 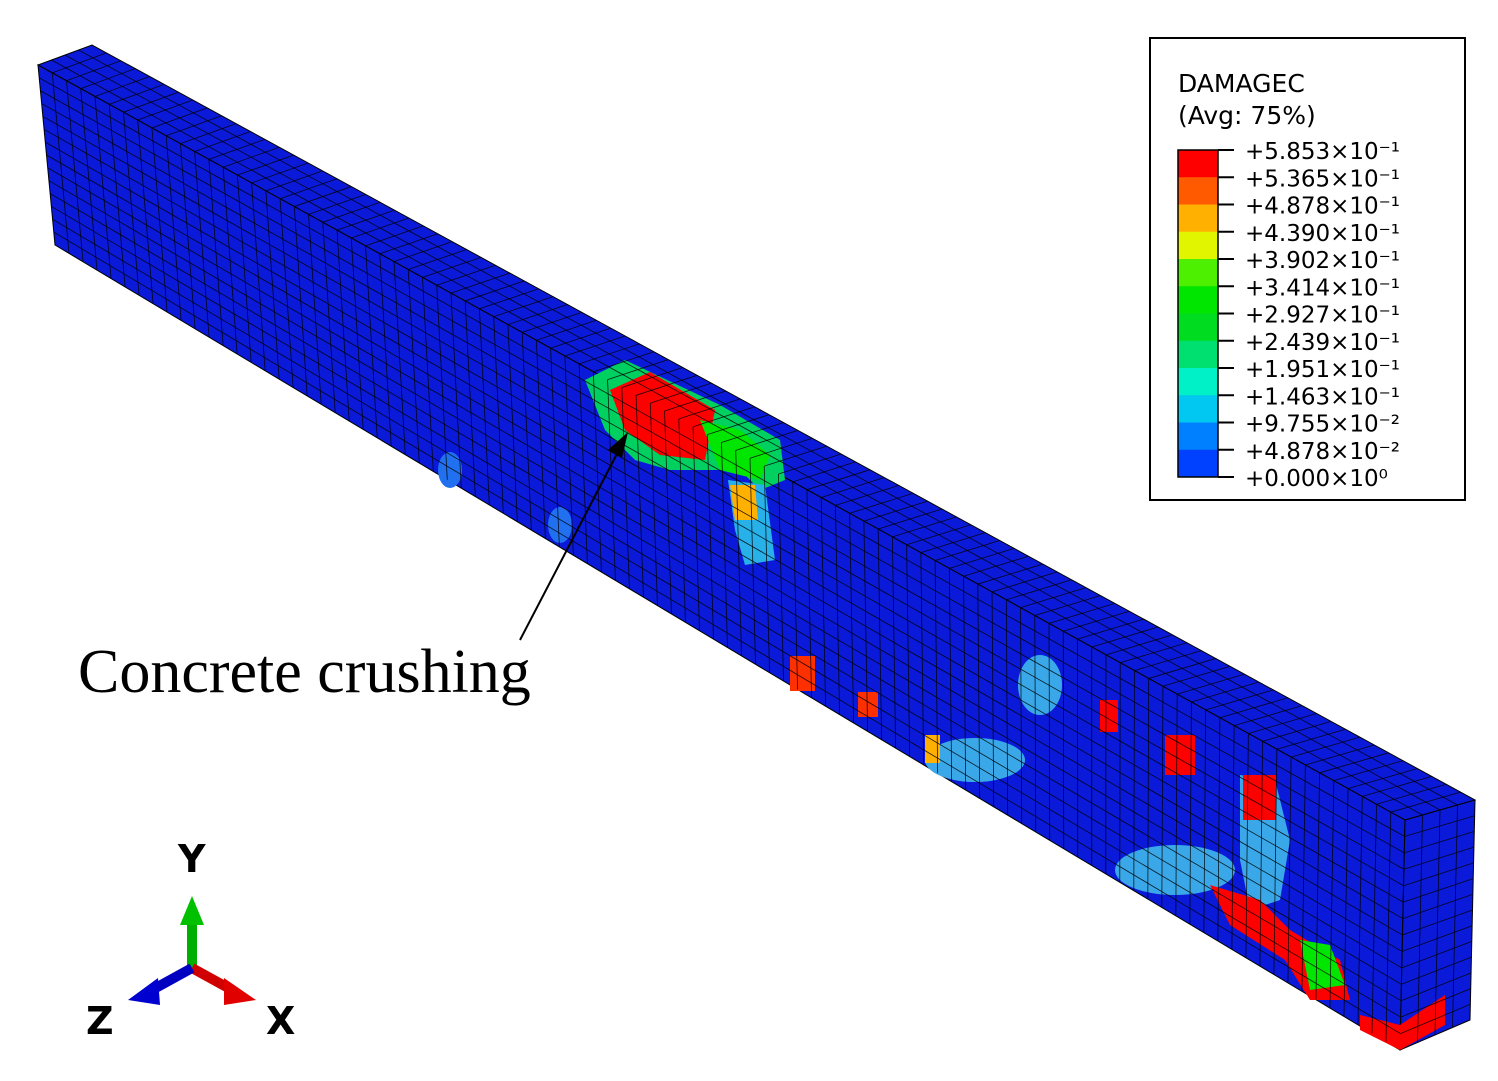 I want to click on legend-label: +1.951×10⁻¹, so click(x=1322, y=370).